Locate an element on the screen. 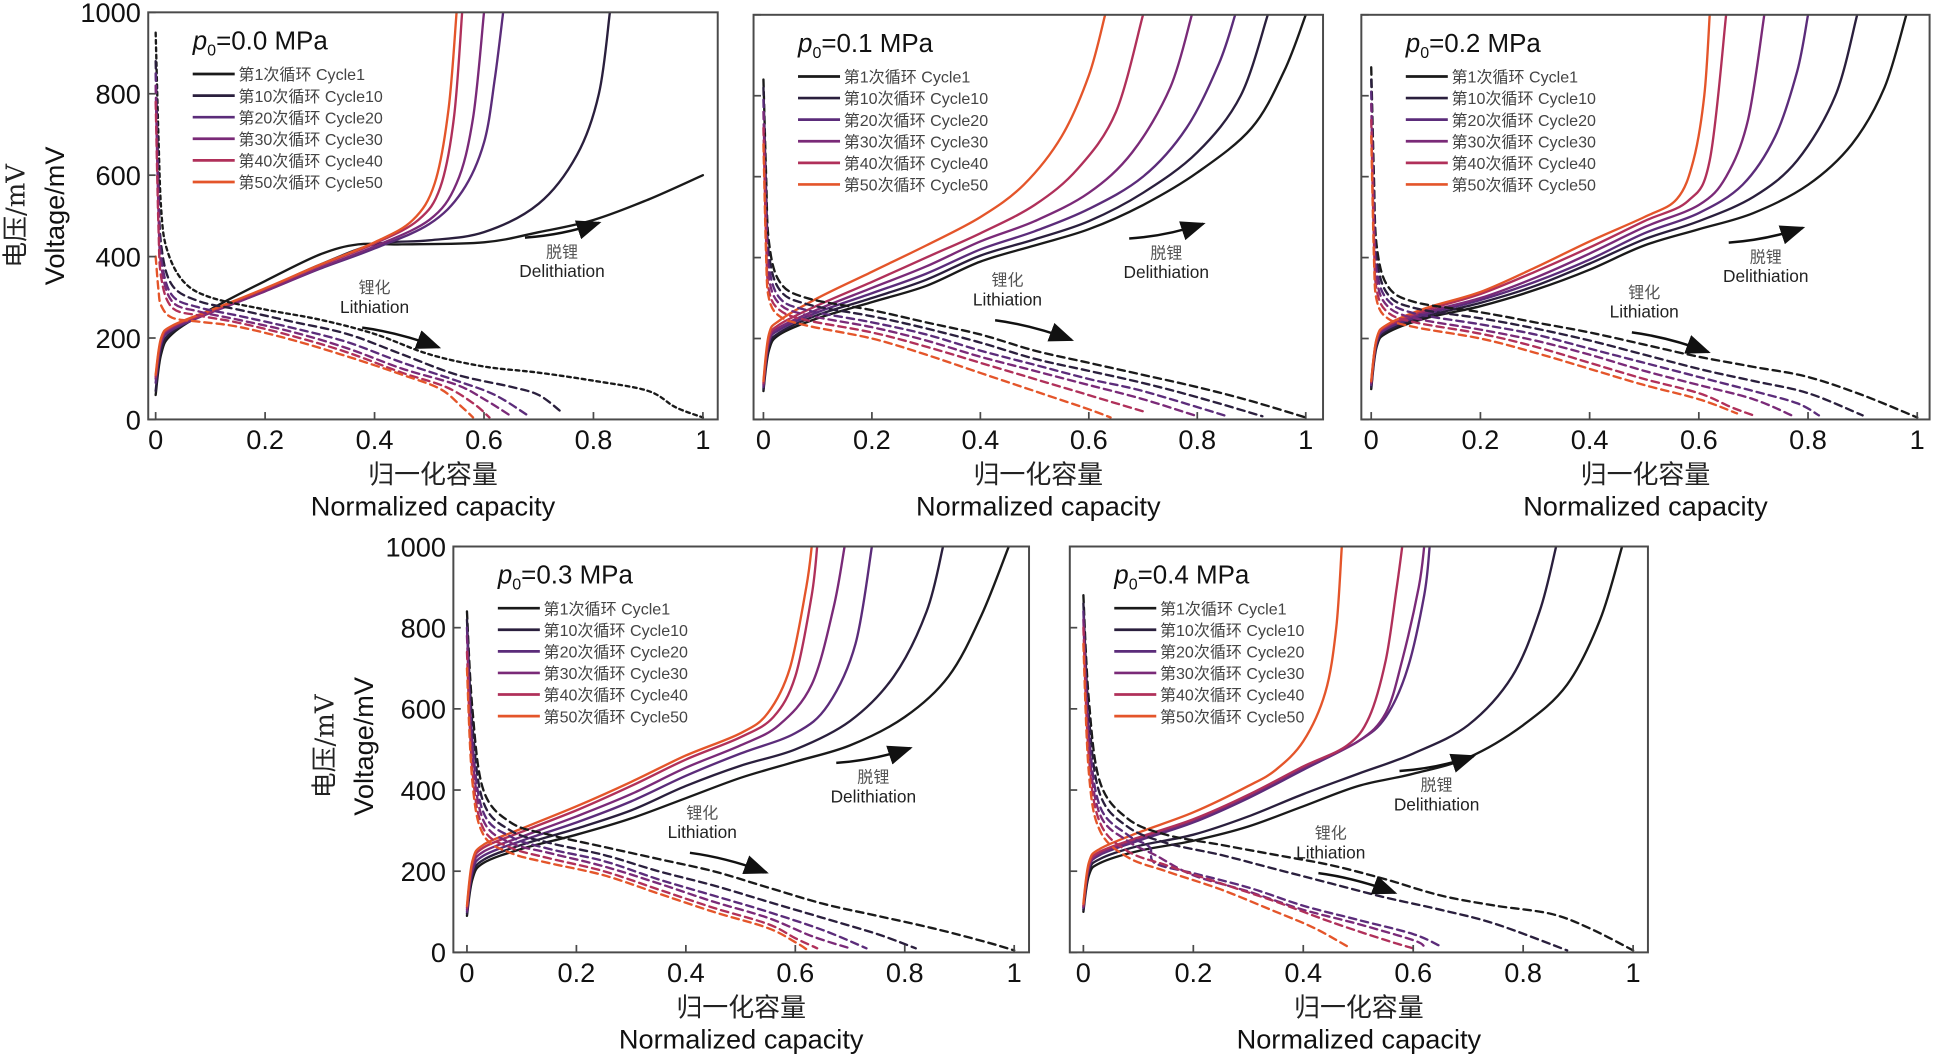 The image size is (1937, 1056). legend-label: 第10次循环 Cycle10 is located at coordinates (916, 99).